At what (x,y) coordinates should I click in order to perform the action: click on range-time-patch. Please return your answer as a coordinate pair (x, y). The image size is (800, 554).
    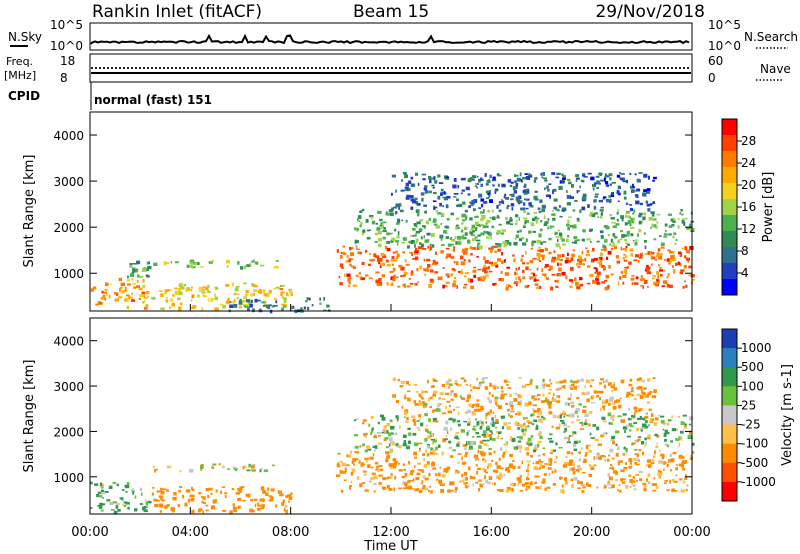
    Looking at the image, I should click on (222, 500).